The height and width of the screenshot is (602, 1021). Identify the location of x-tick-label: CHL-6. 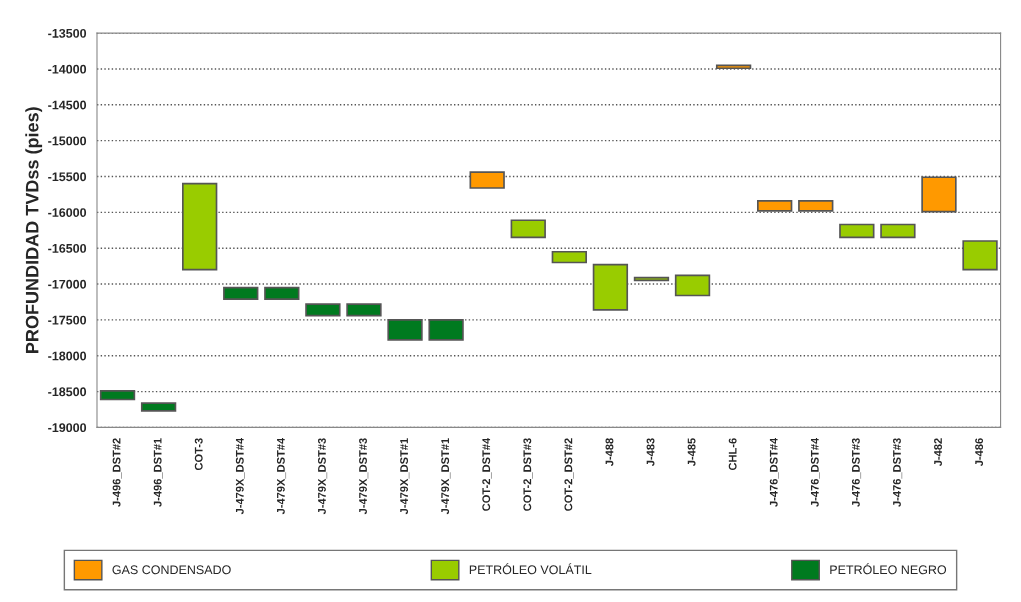
(732, 454).